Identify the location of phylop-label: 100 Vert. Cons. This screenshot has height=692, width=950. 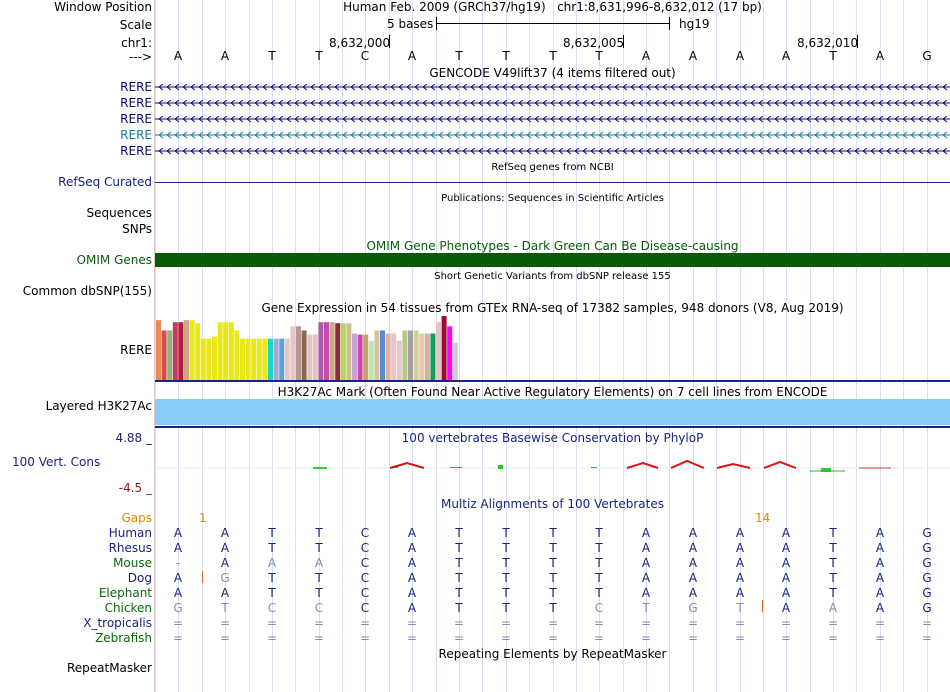
(56, 462).